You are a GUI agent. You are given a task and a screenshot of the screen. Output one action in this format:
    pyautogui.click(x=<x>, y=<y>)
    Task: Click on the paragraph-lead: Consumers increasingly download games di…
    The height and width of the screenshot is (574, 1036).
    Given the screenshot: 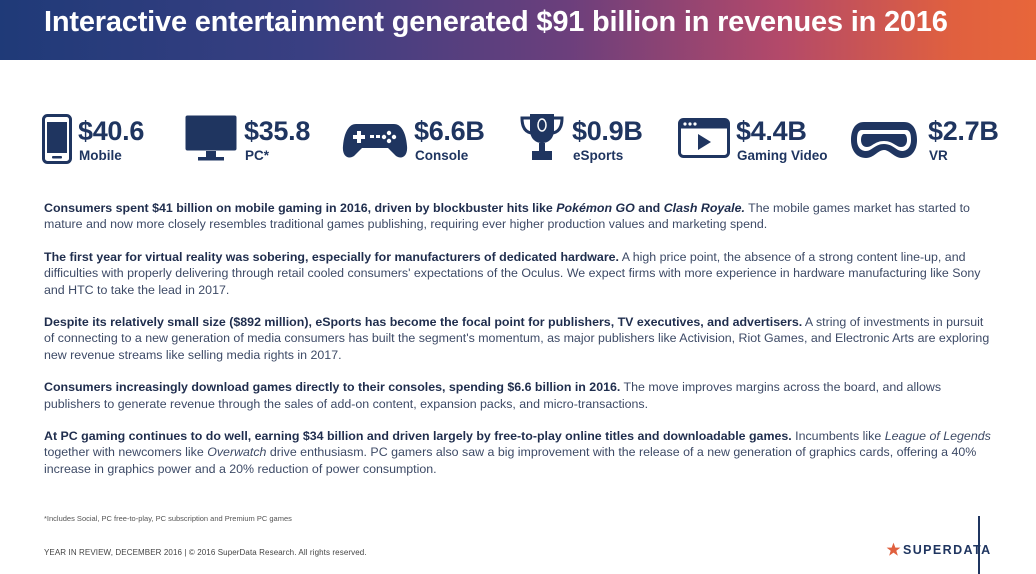 What is the action you would take?
    pyautogui.click(x=332, y=387)
    